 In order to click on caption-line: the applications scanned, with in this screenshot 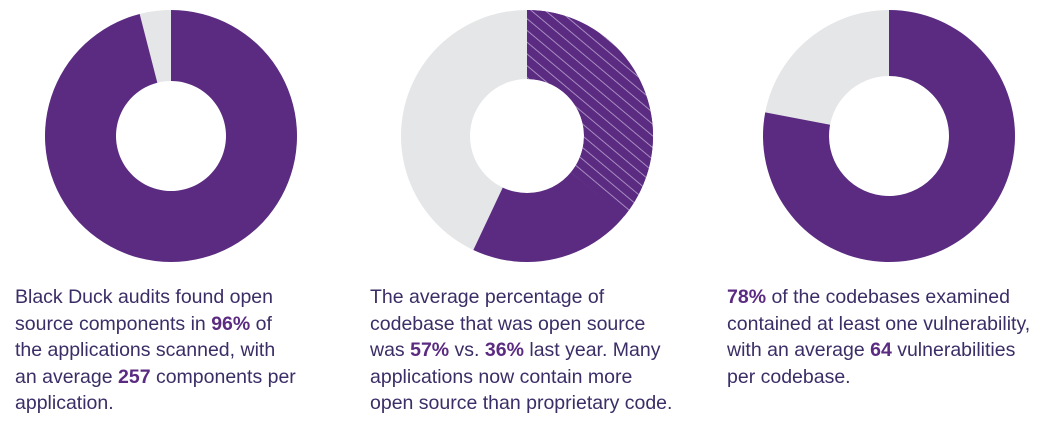, I will do `click(155, 350)`.